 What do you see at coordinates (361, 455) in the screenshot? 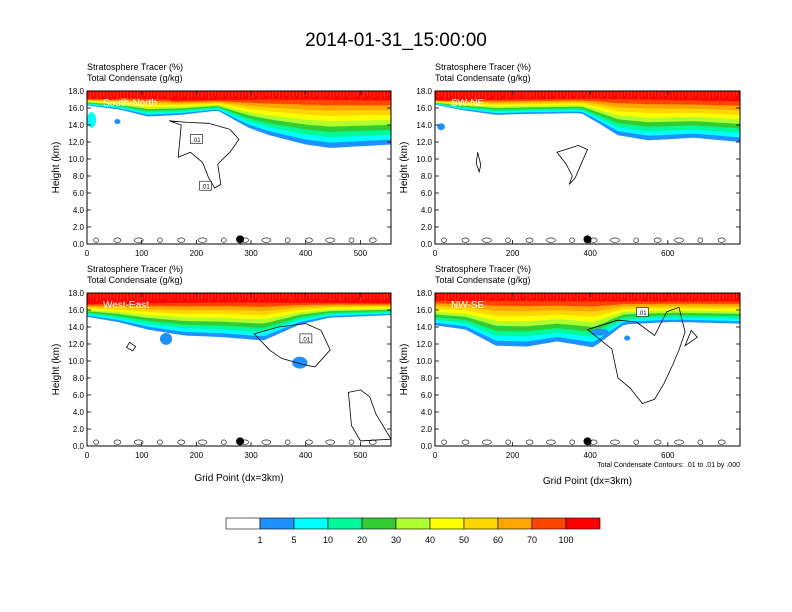
I see `x-tick-label: 500` at bounding box center [361, 455].